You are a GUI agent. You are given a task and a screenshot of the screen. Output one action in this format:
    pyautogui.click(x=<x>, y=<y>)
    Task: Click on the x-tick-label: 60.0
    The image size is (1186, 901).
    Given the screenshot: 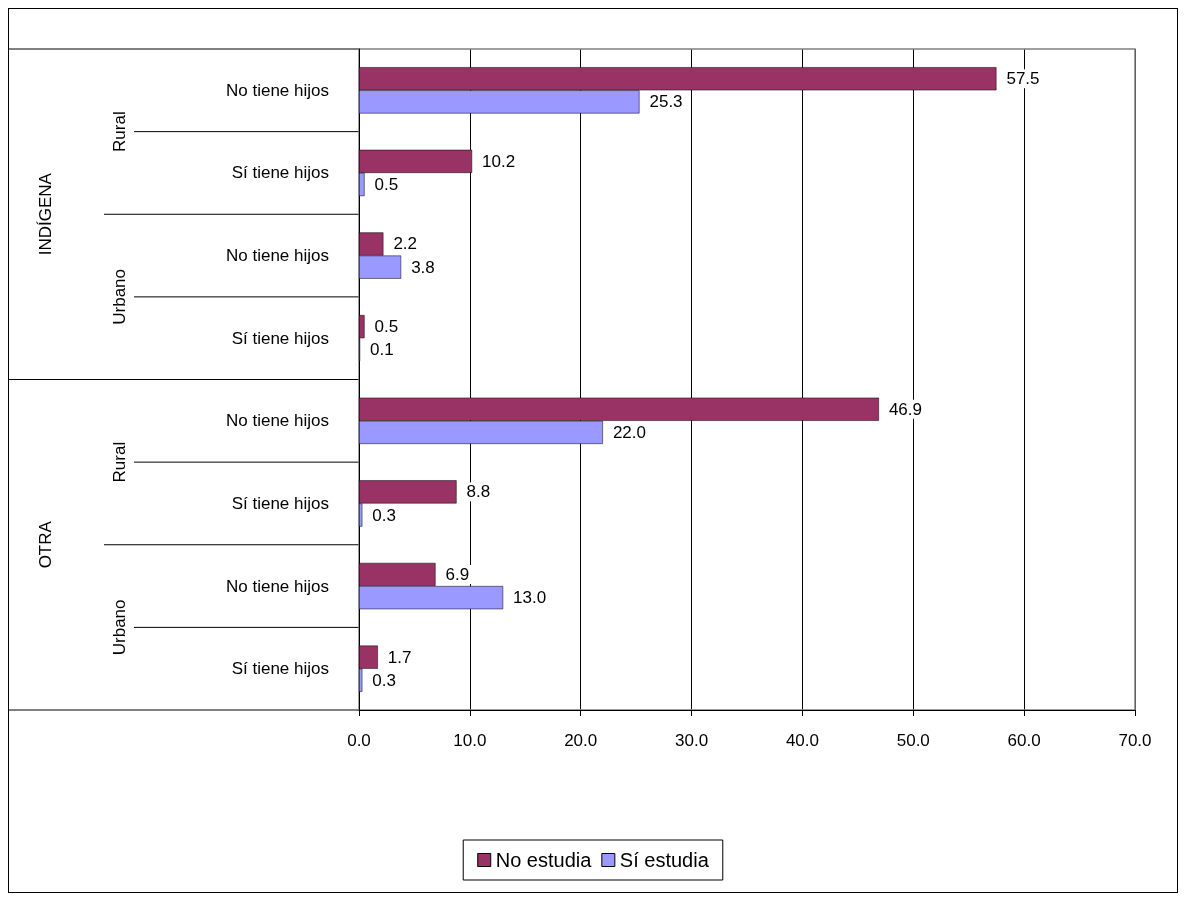 What is the action you would take?
    pyautogui.click(x=1024, y=740)
    